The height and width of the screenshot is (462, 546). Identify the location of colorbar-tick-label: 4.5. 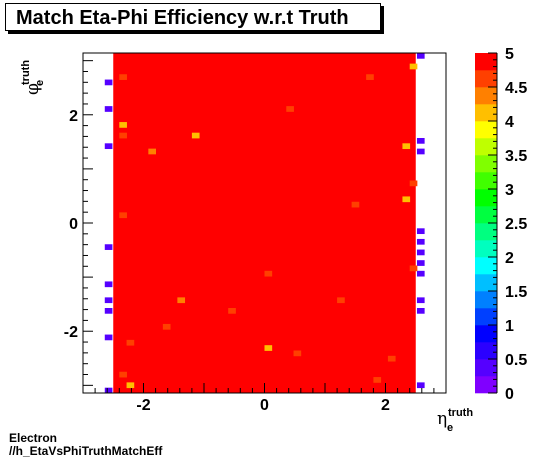
(516, 88).